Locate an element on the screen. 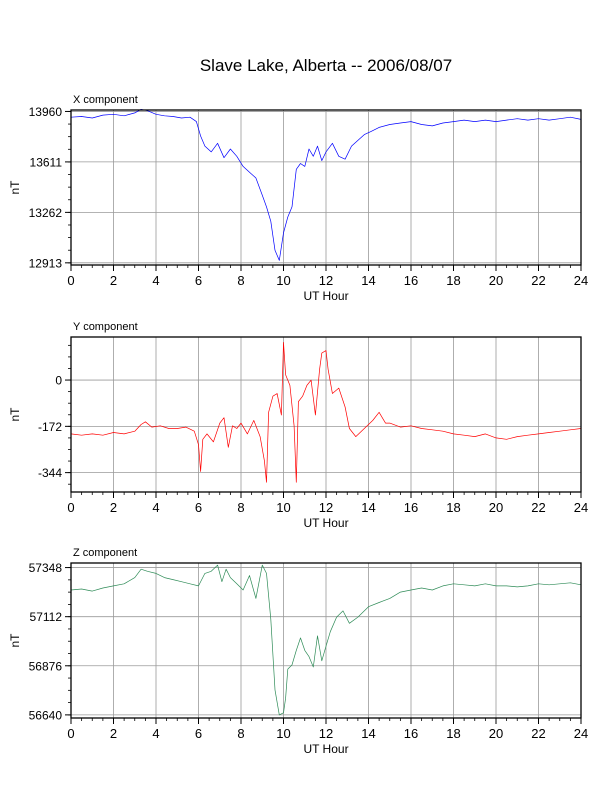 This screenshot has height=792, width=612. y-tick-label: 12913 is located at coordinates (46, 263).